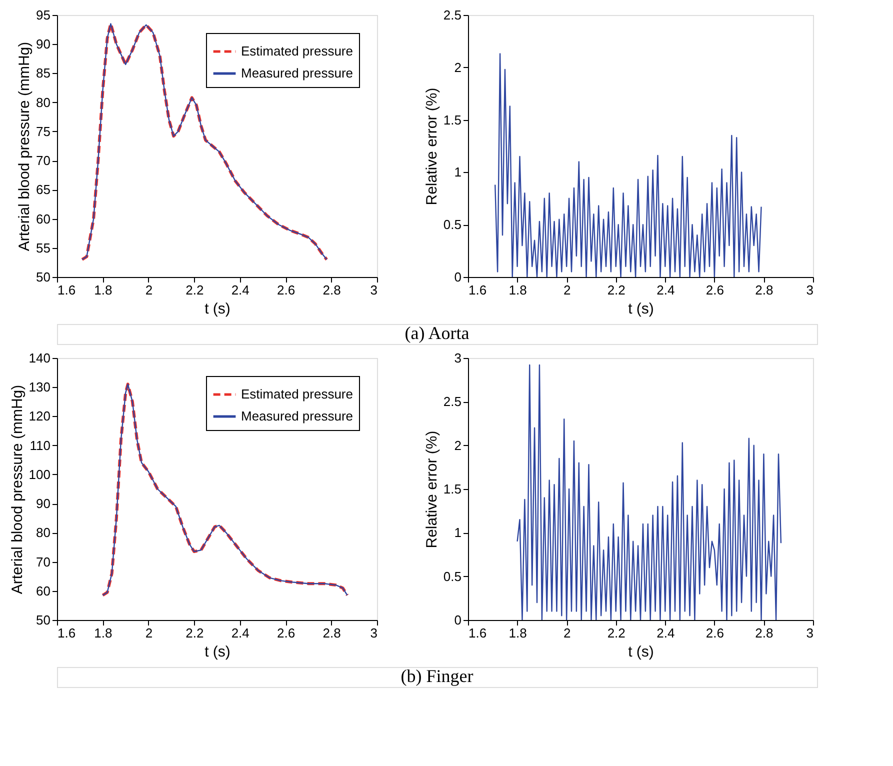 This screenshot has height=766, width=893. I want to click on y-tick-label: 95, so click(43, 15).